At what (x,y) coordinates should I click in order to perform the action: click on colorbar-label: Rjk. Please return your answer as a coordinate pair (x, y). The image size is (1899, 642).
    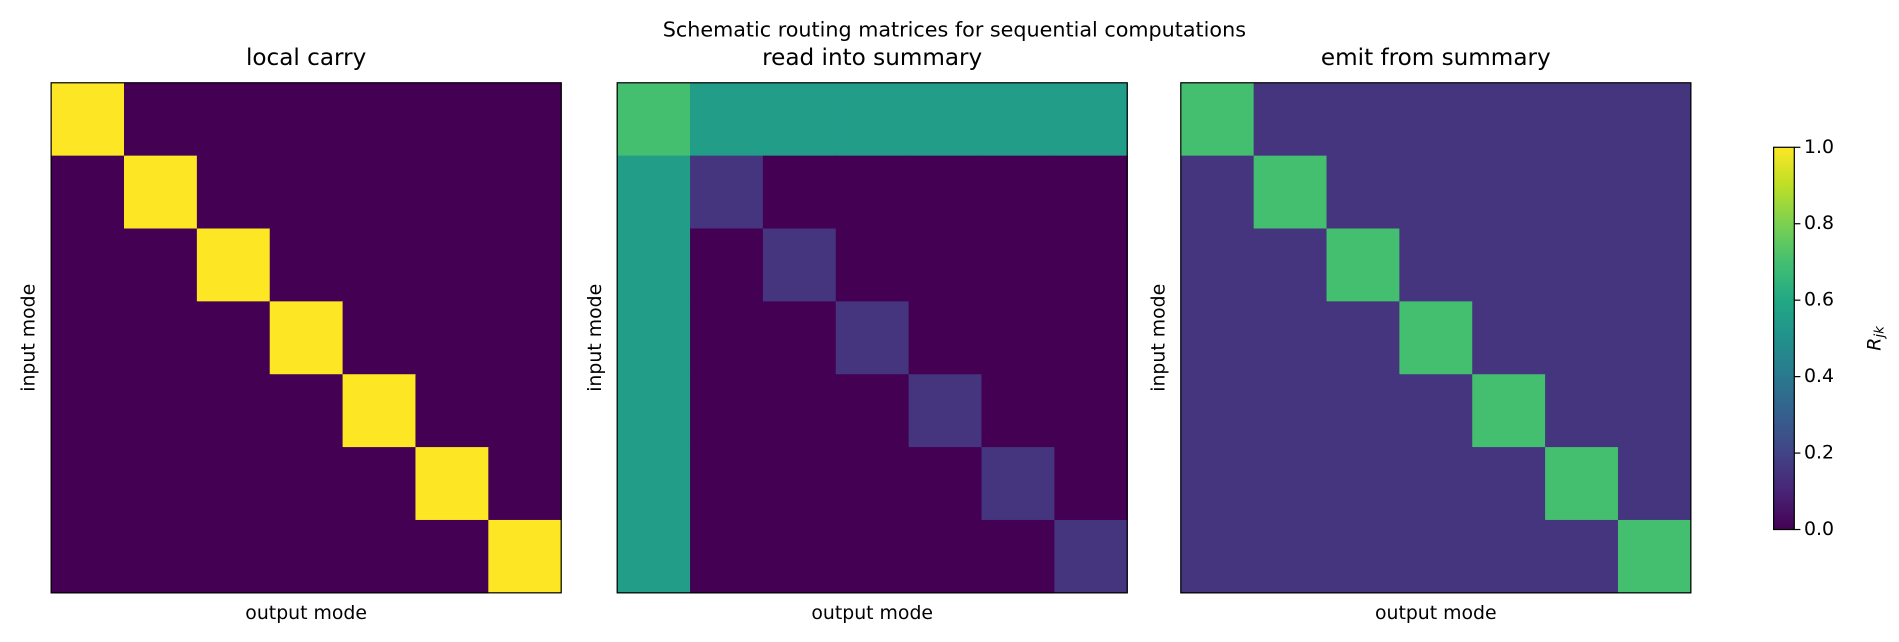
    Looking at the image, I should click on (1875, 338).